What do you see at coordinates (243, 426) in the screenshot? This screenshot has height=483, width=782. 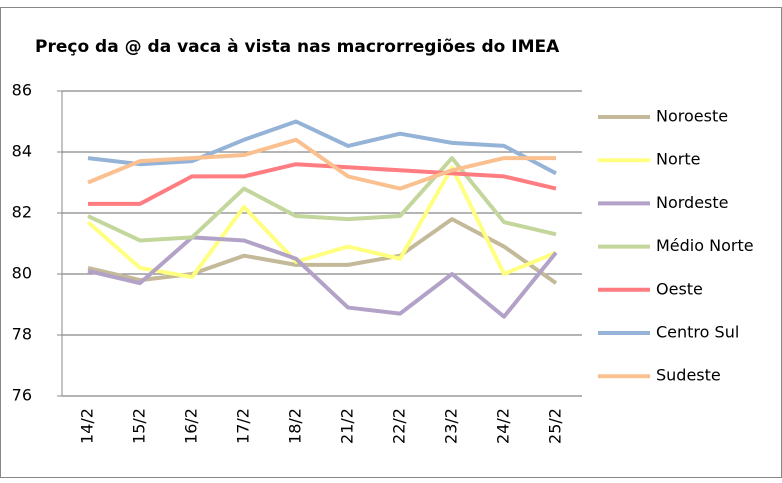 I see `x-tick-label: 17/2` at bounding box center [243, 426].